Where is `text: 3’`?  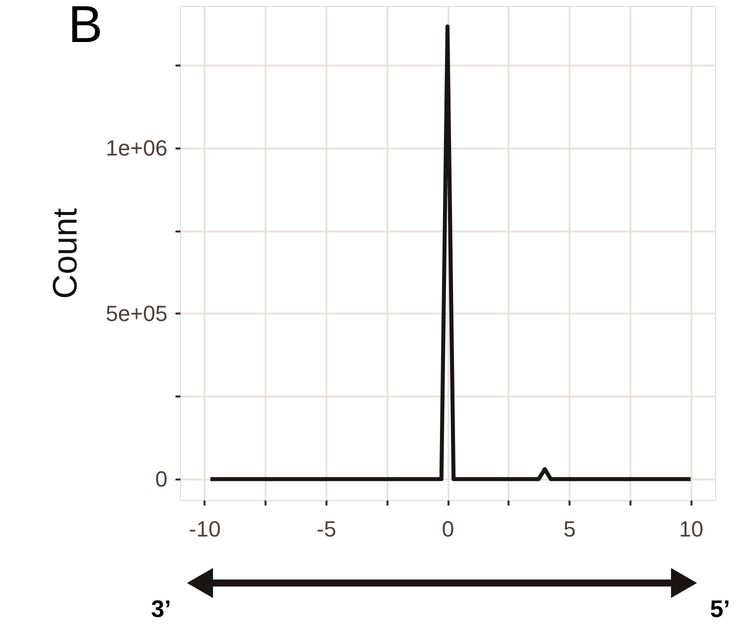 text: 3’ is located at coordinates (161, 609).